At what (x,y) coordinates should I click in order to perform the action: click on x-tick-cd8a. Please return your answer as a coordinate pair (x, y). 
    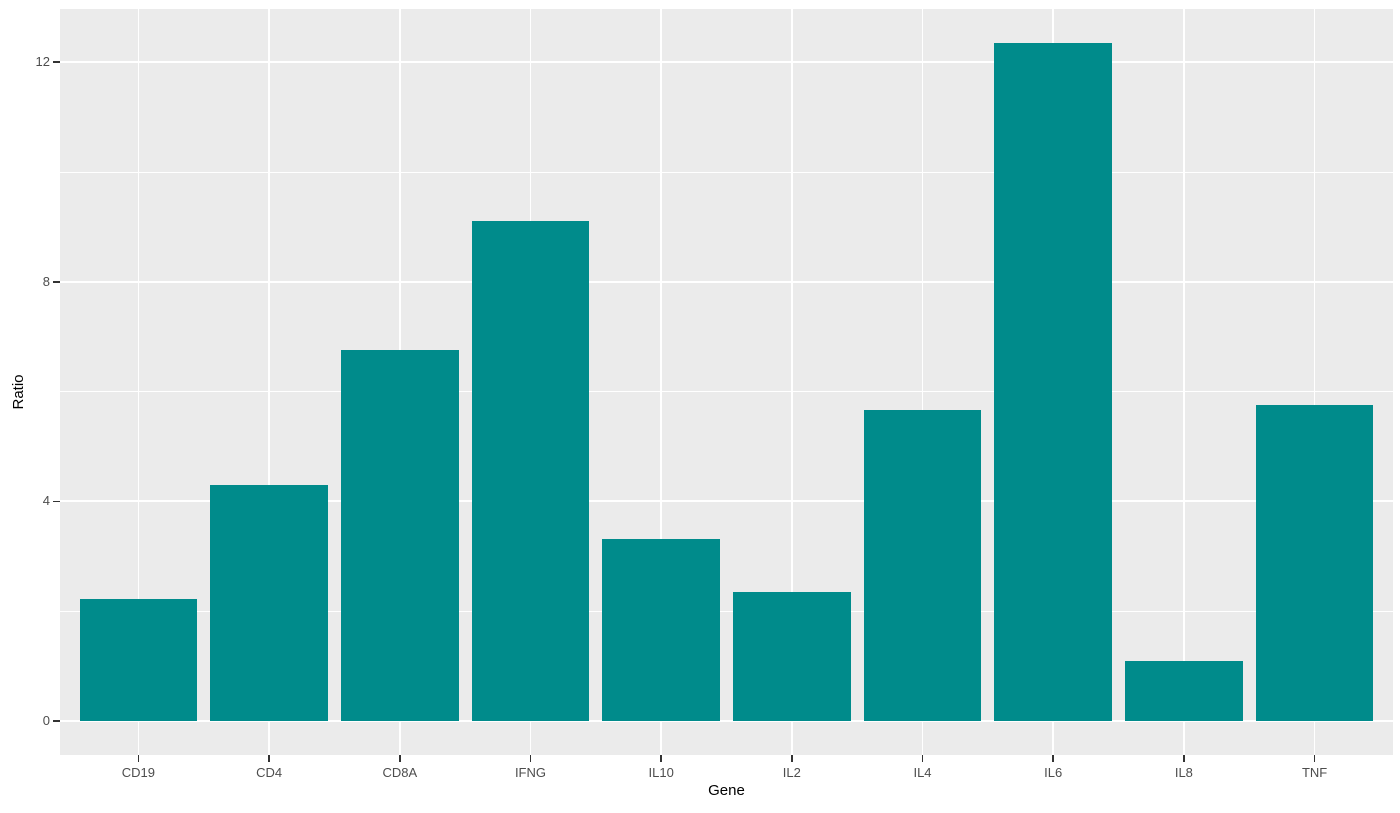
    Looking at the image, I should click on (400, 758).